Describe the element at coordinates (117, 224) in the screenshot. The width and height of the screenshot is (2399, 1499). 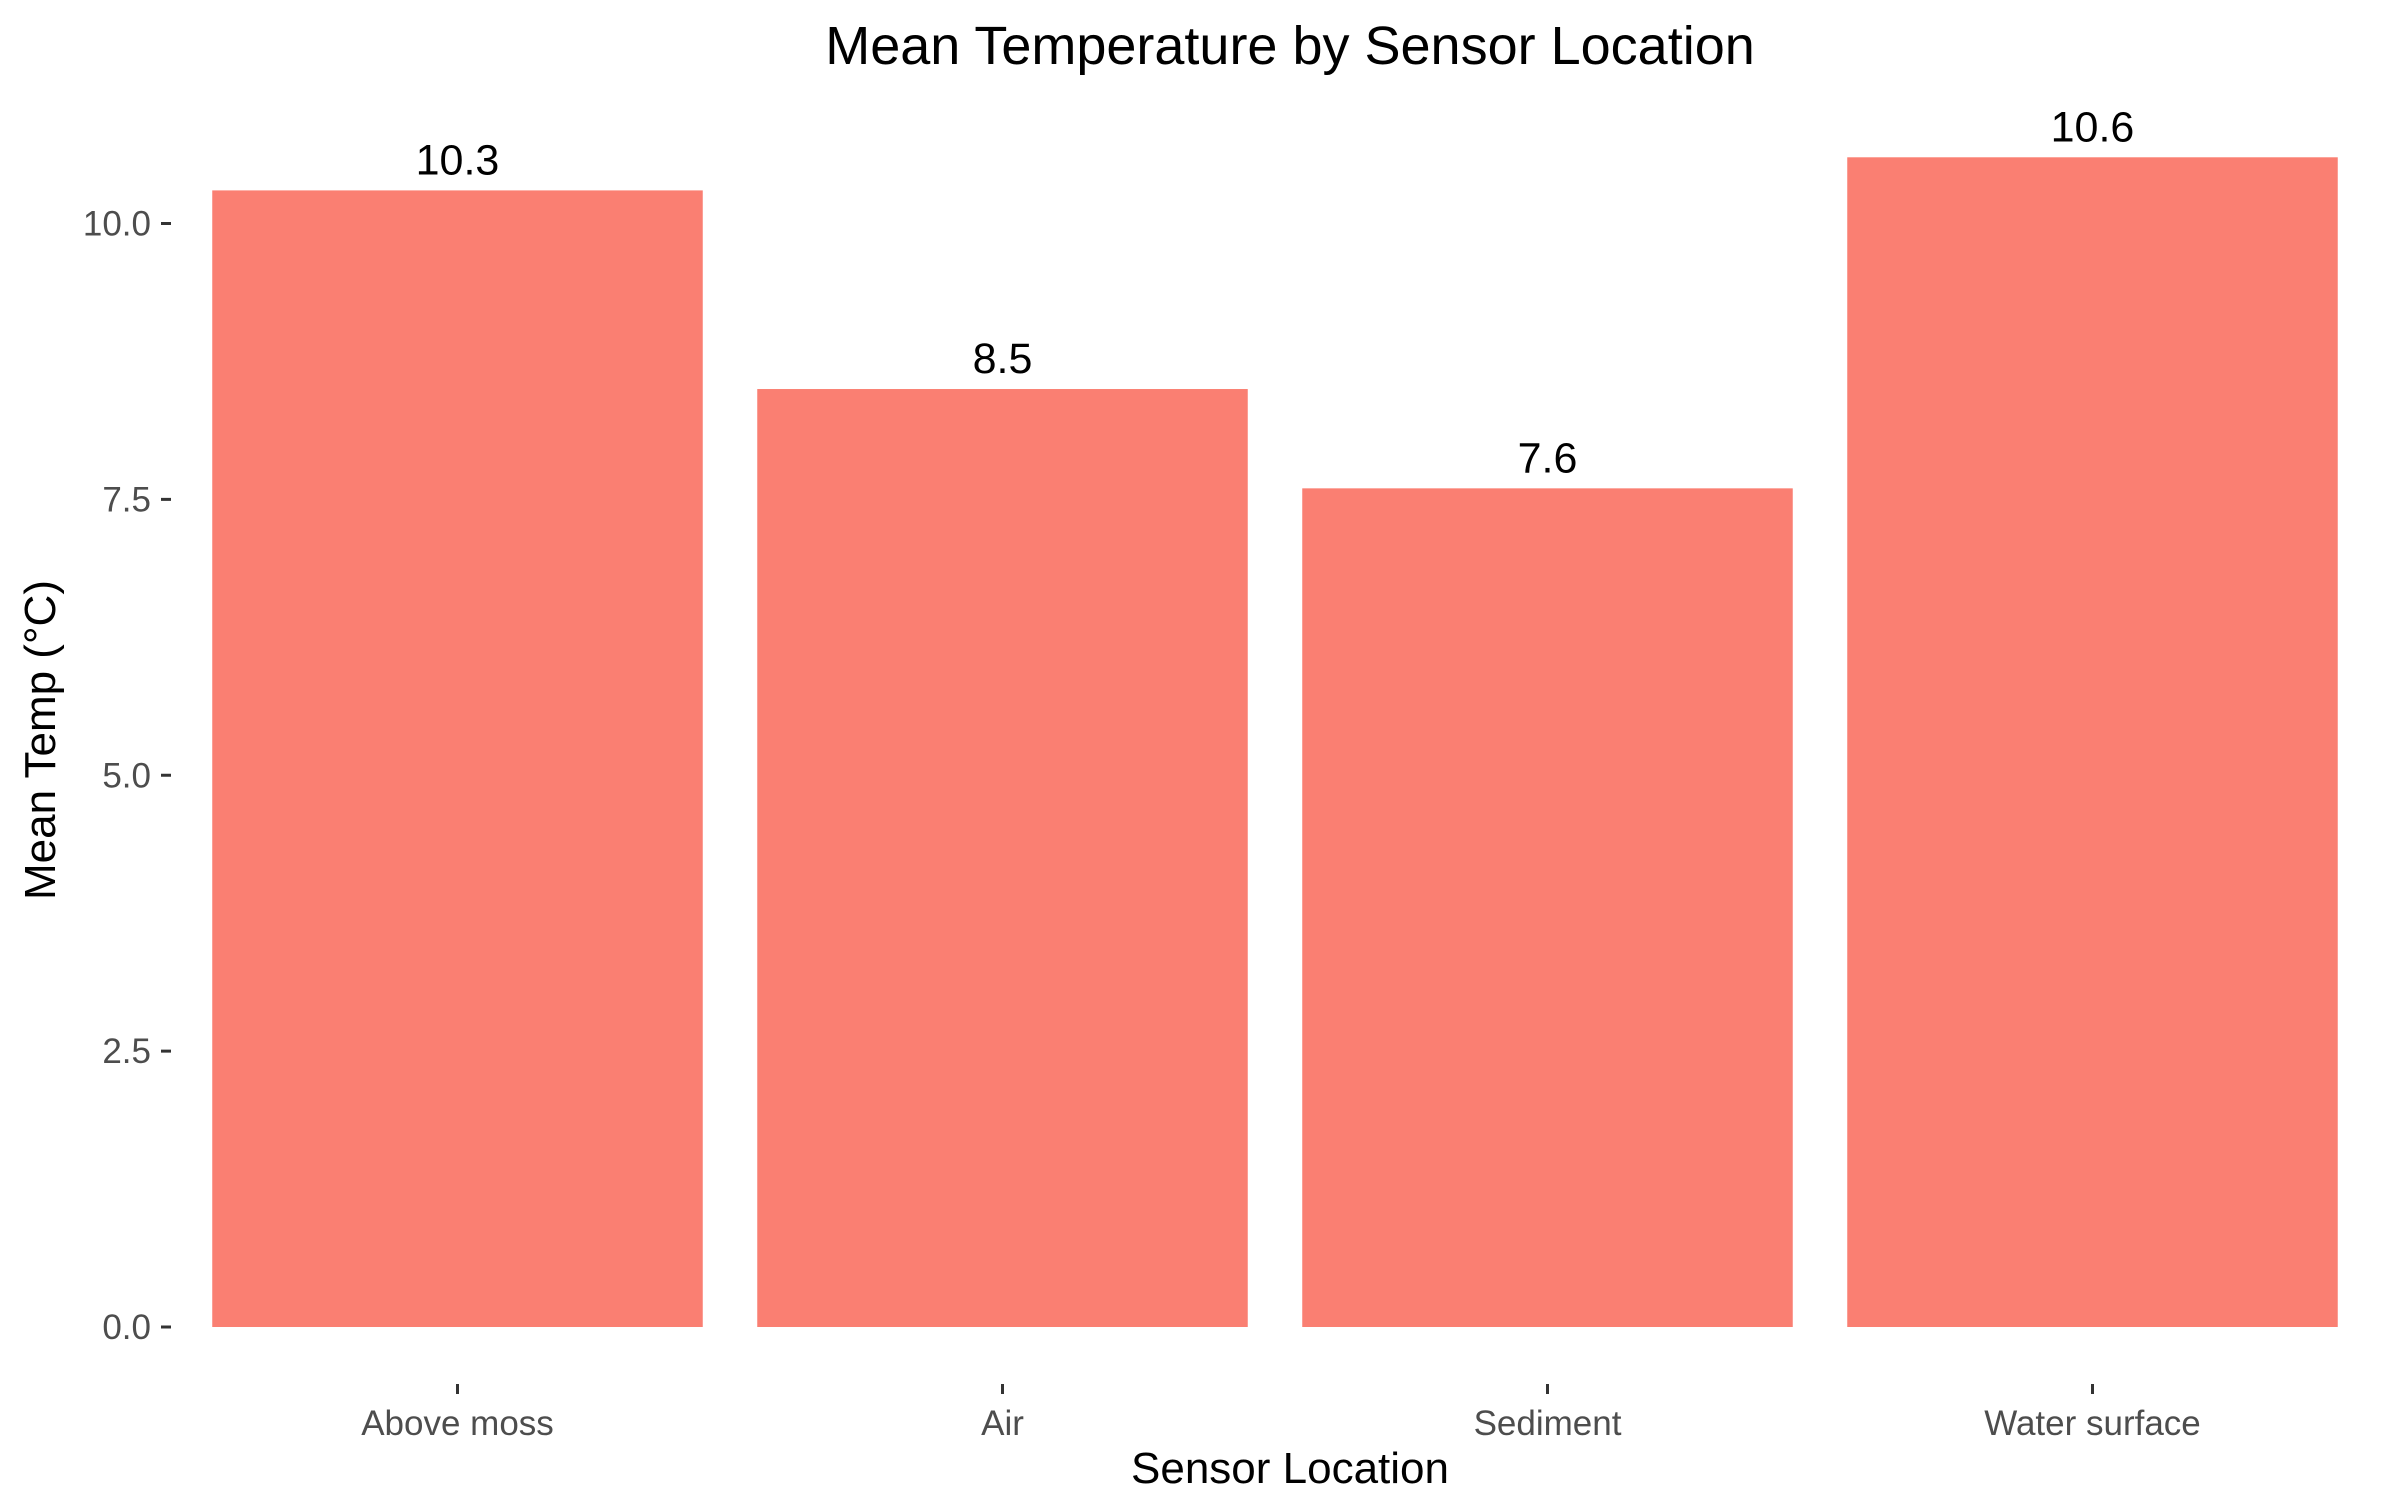
I see `y-tick-label: 10.0` at that location.